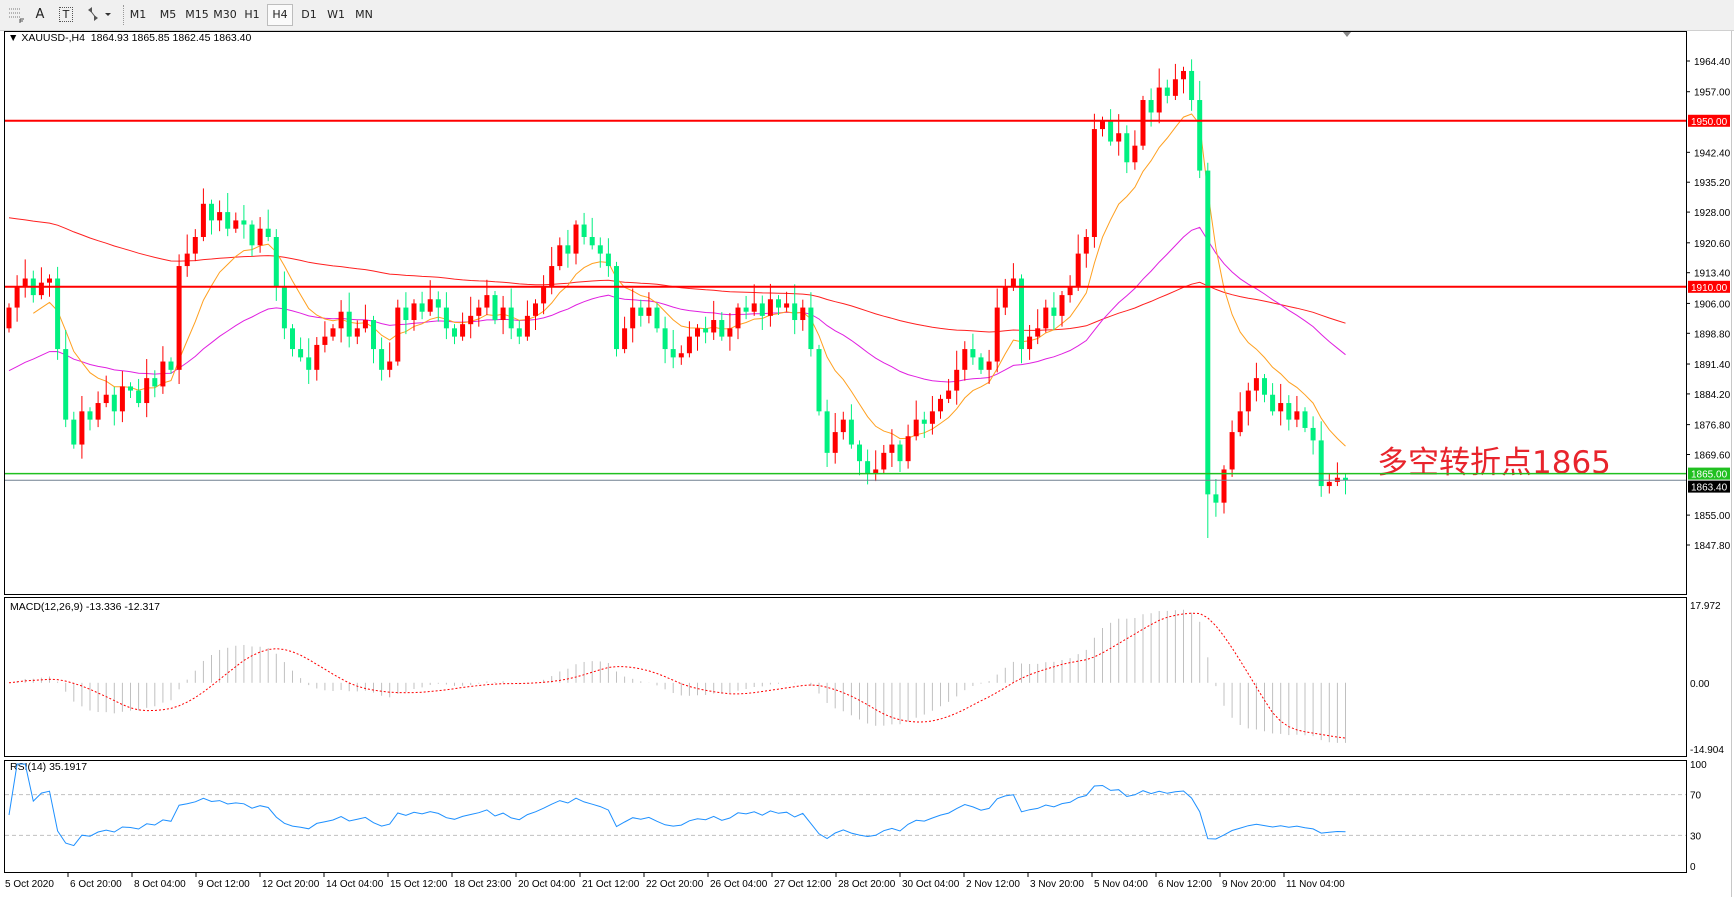 Image resolution: width=1734 pixels, height=898 pixels. I want to click on price-tick-label: 1869.60, so click(1712, 456).